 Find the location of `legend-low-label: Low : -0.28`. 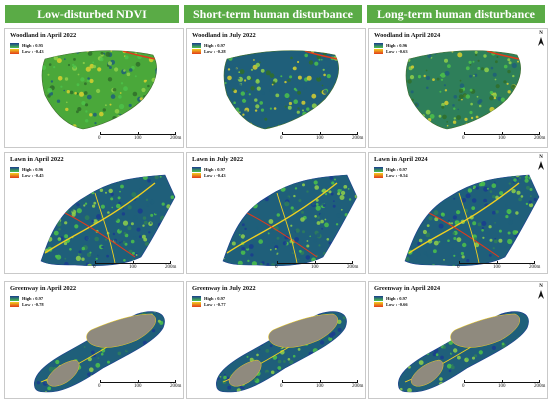

legend-low-label: Low : -0.28 is located at coordinates (215, 51).